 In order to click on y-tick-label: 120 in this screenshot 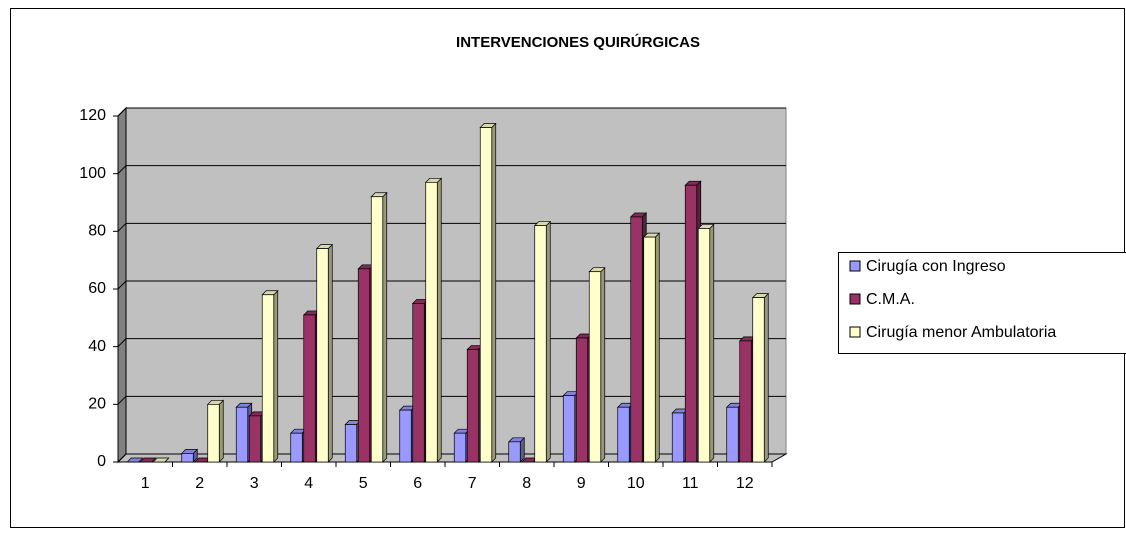, I will do `click(92, 115)`.